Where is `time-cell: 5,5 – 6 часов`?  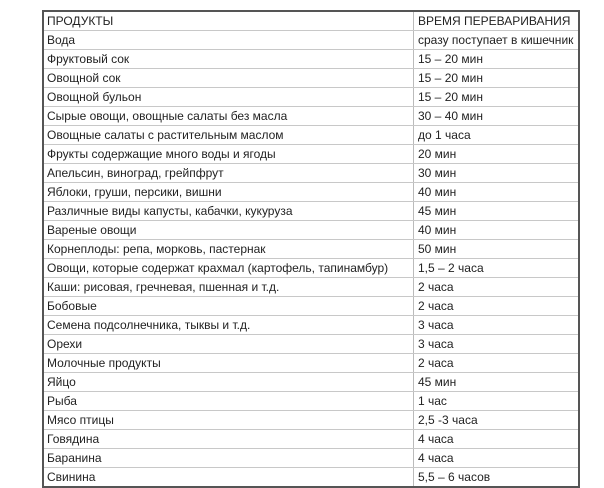 time-cell: 5,5 – 6 часов is located at coordinates (496, 477).